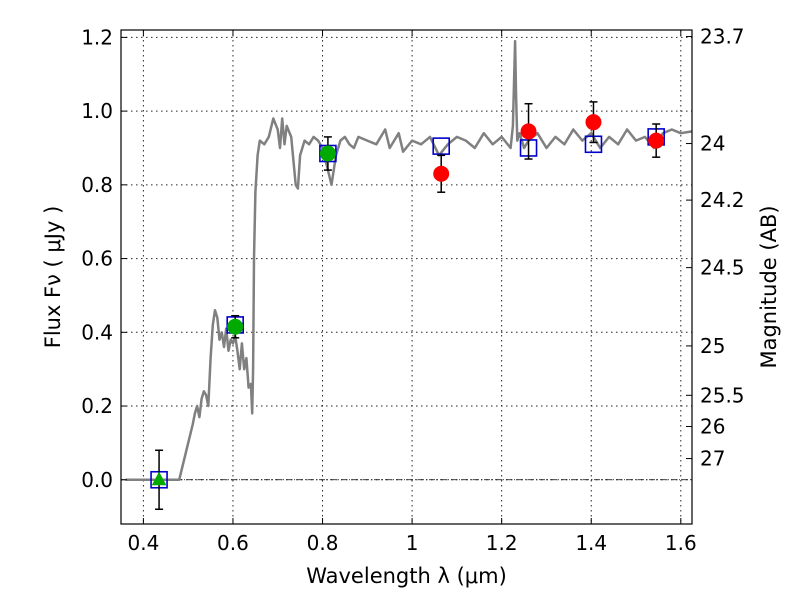  I want to click on y-tick-label-5: 1.0, so click(97, 111).